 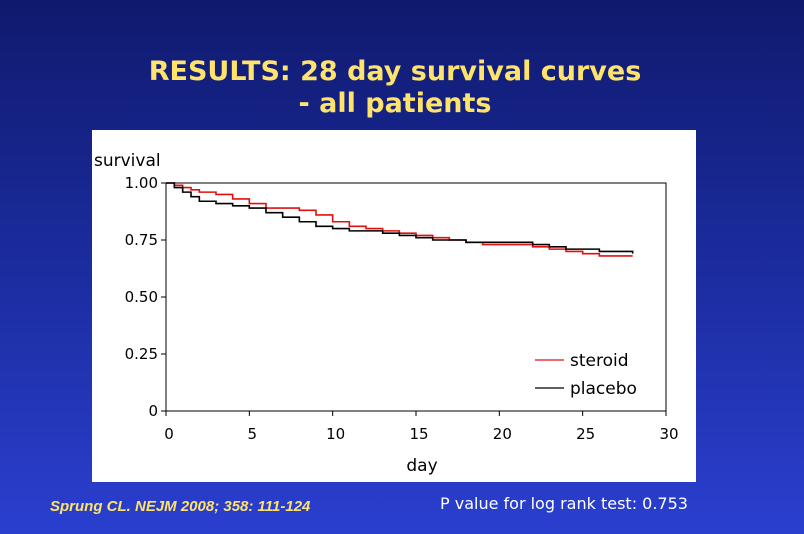 I want to click on x-tick-label: 15, so click(x=418, y=434).